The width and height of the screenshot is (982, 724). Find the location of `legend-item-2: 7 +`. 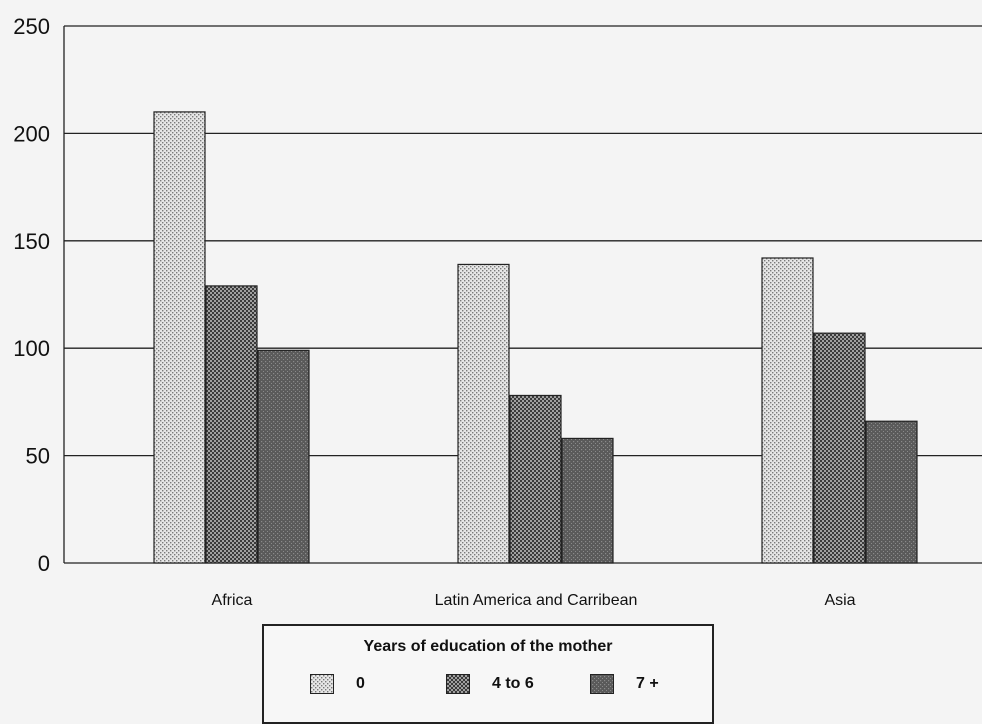

legend-item-2: 7 + is located at coordinates (624, 684).